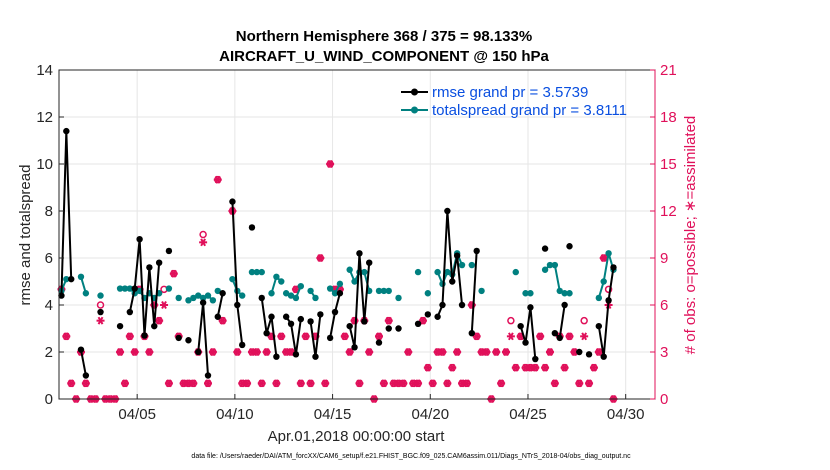 The width and height of the screenshot is (830, 470). What do you see at coordinates (431, 414) in the screenshot?
I see `x-tick-label: 04/20` at bounding box center [431, 414].